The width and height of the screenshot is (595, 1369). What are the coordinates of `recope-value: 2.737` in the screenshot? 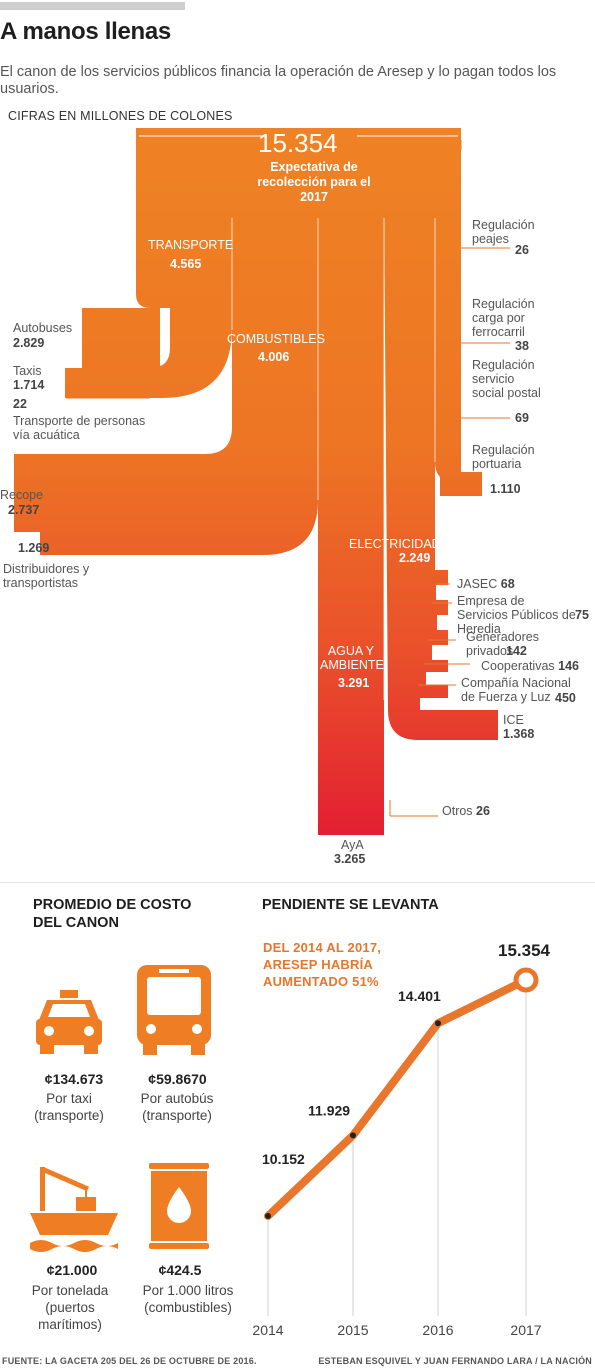 It's located at (24, 510).